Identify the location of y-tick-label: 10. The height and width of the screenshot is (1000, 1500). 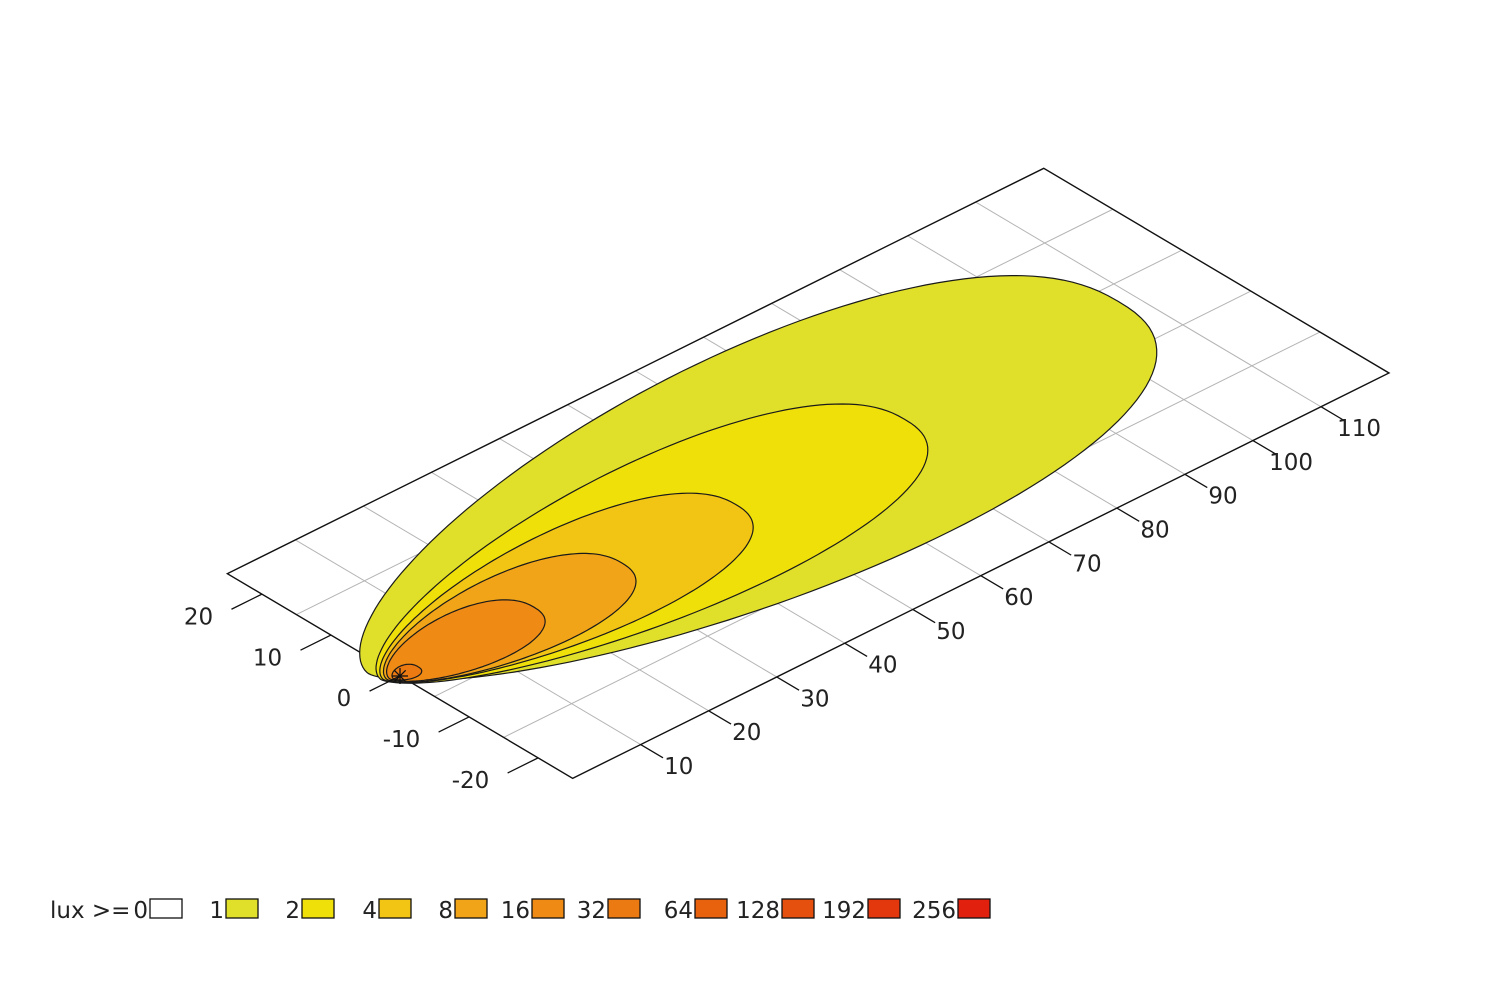
(267, 658).